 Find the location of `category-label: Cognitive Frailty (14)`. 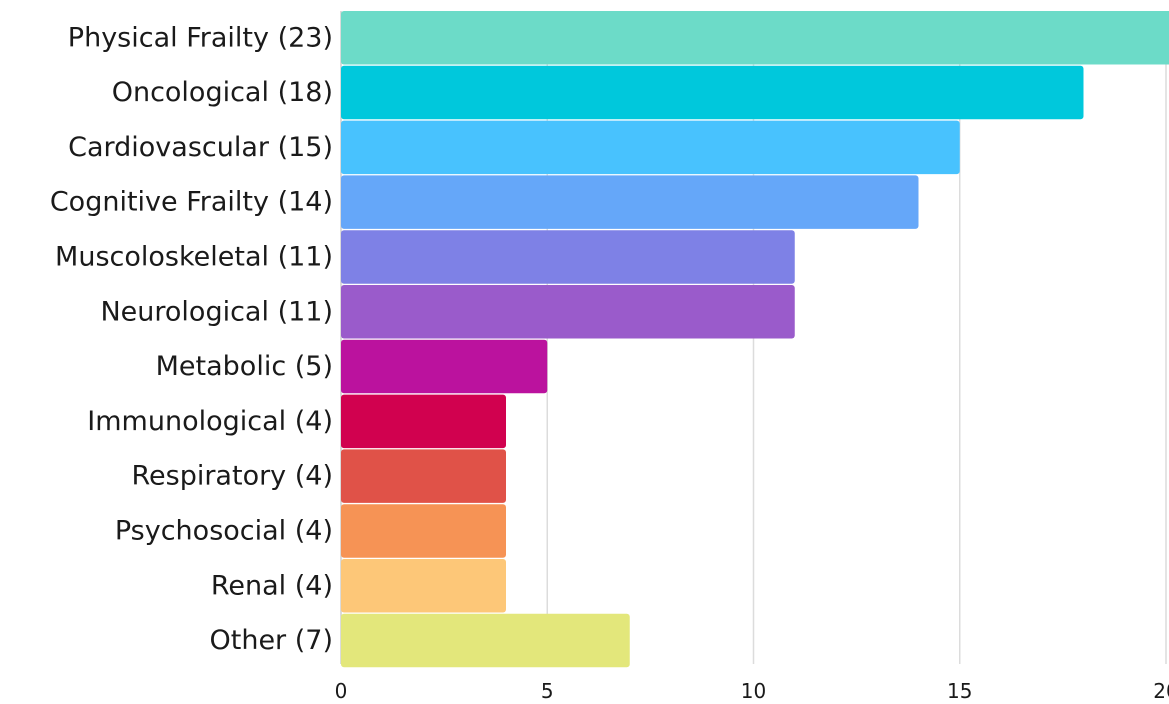

category-label: Cognitive Frailty (14) is located at coordinates (191, 202).